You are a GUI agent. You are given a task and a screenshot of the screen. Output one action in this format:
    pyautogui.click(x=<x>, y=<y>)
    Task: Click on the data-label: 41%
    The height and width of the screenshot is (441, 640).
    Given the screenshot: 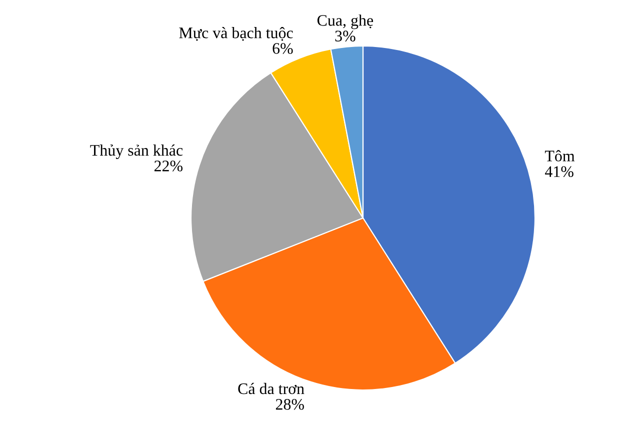 What is the action you would take?
    pyautogui.click(x=559, y=172)
    